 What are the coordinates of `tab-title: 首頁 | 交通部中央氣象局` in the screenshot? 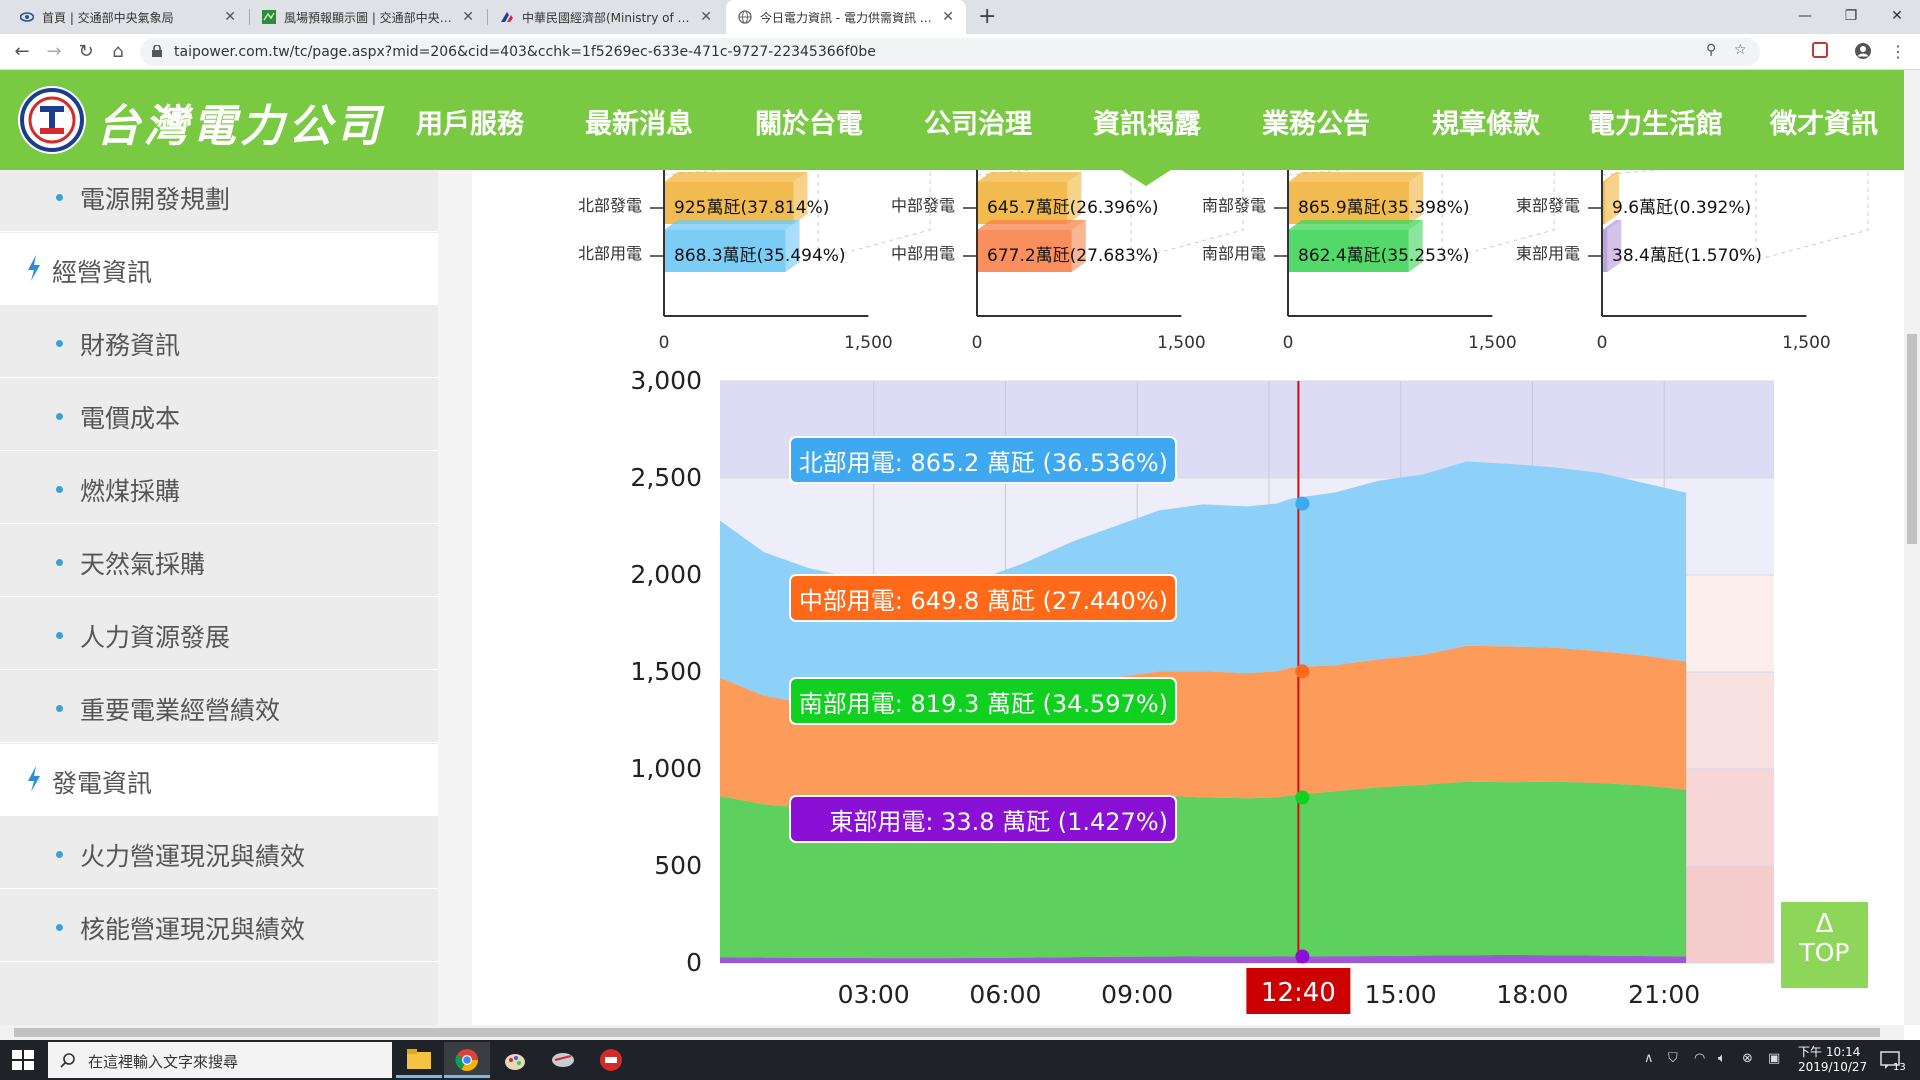 It's located at (108, 17).